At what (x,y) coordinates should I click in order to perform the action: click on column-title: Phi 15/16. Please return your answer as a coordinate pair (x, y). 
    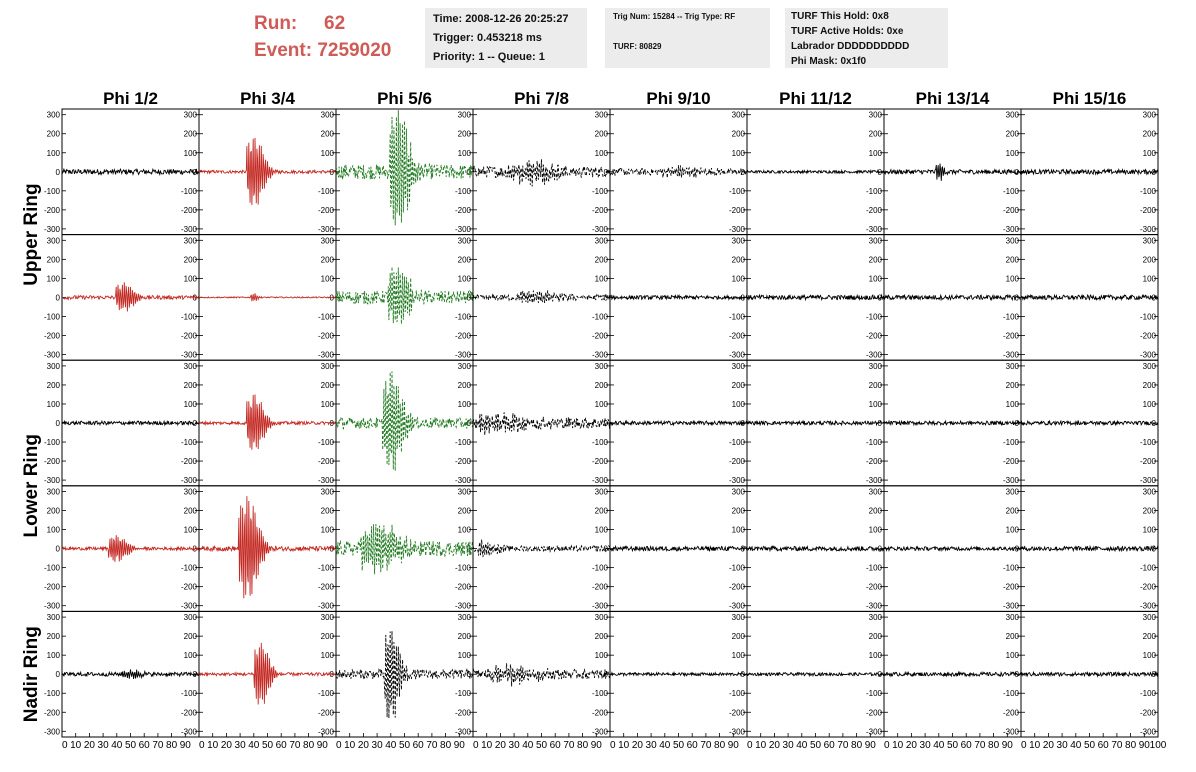
    Looking at the image, I should click on (1090, 98).